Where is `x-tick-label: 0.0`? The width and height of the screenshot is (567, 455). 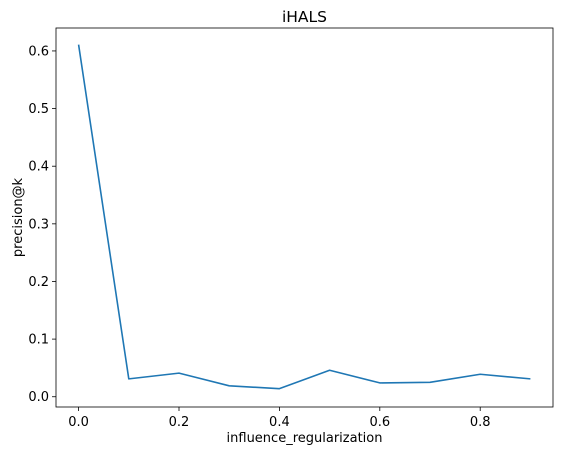 x-tick-label: 0.0 is located at coordinates (78, 422).